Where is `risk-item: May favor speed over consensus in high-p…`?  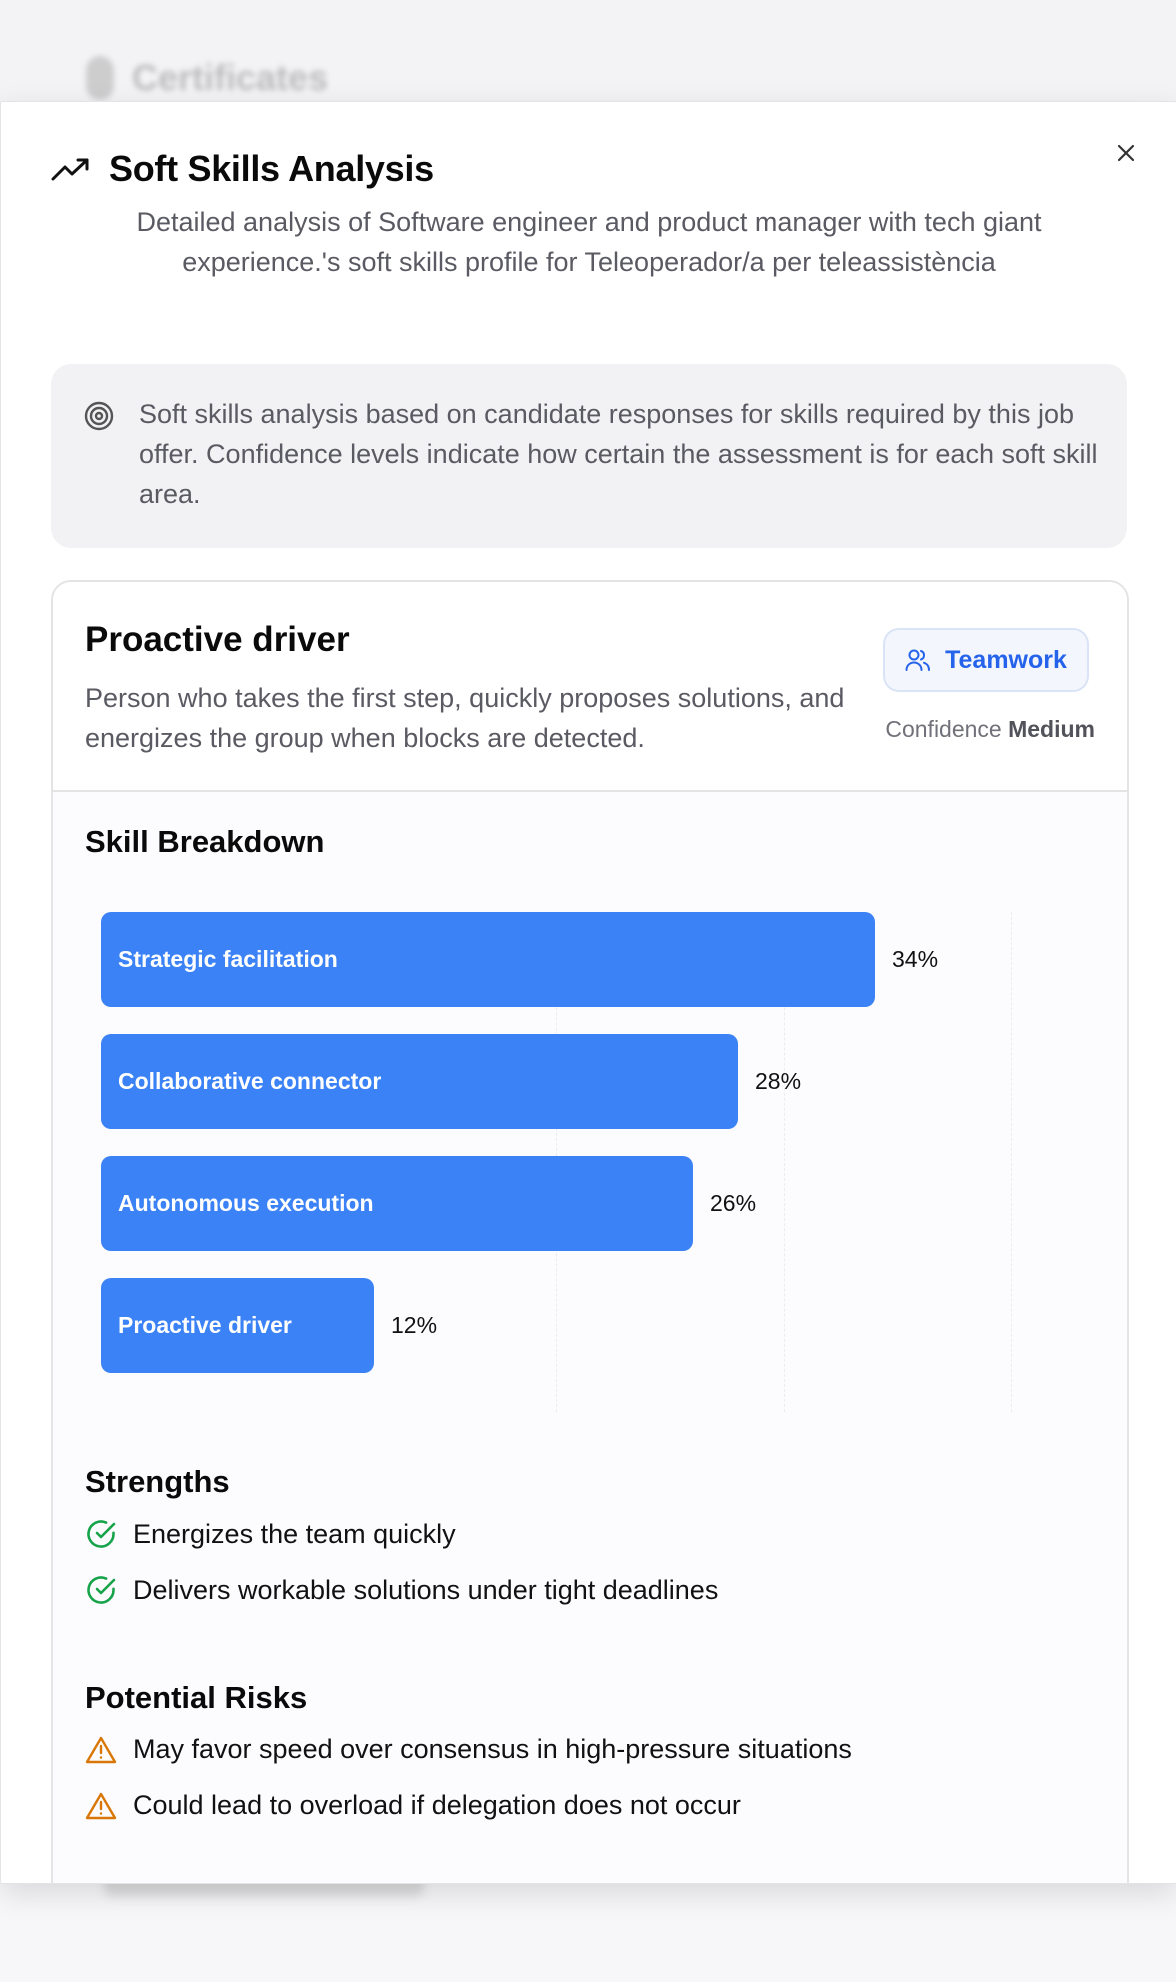 risk-item: May favor speed over consensus in high-p… is located at coordinates (468, 1749).